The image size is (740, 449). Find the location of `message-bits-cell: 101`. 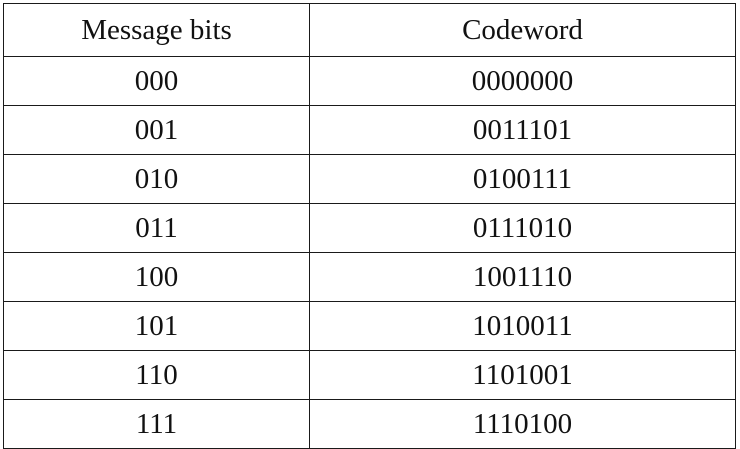

message-bits-cell: 101 is located at coordinates (156, 326).